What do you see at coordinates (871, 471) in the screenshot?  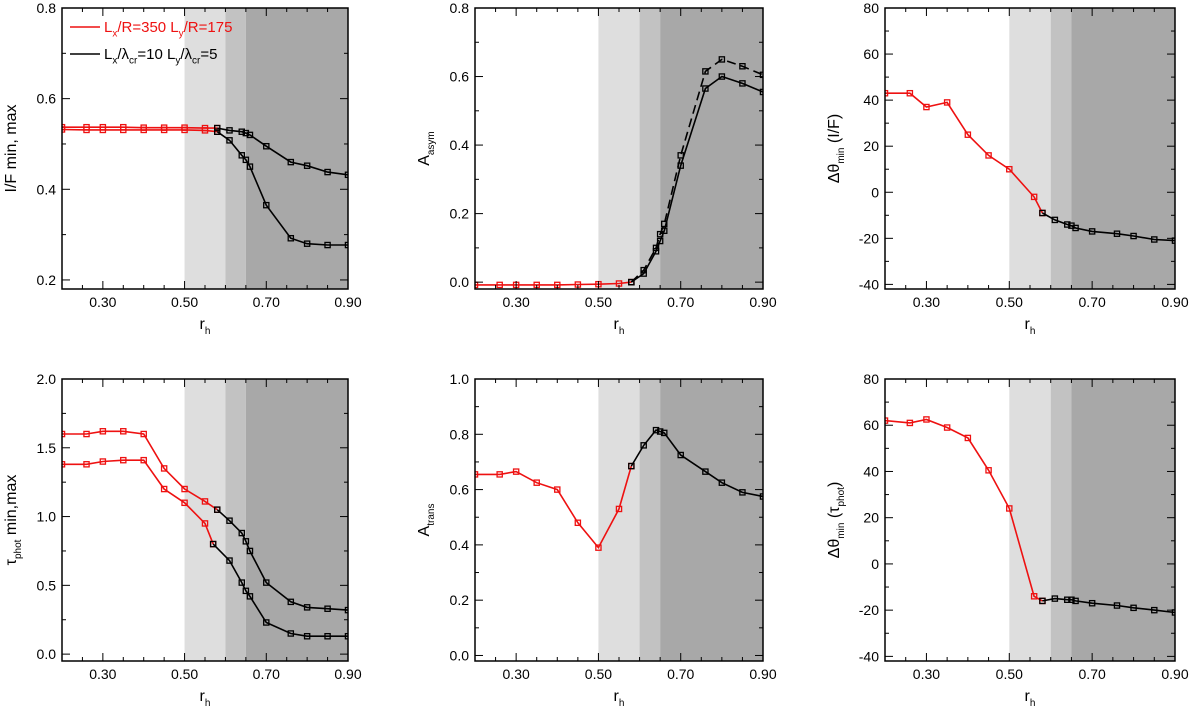 I see `y-tick-label: 40` at bounding box center [871, 471].